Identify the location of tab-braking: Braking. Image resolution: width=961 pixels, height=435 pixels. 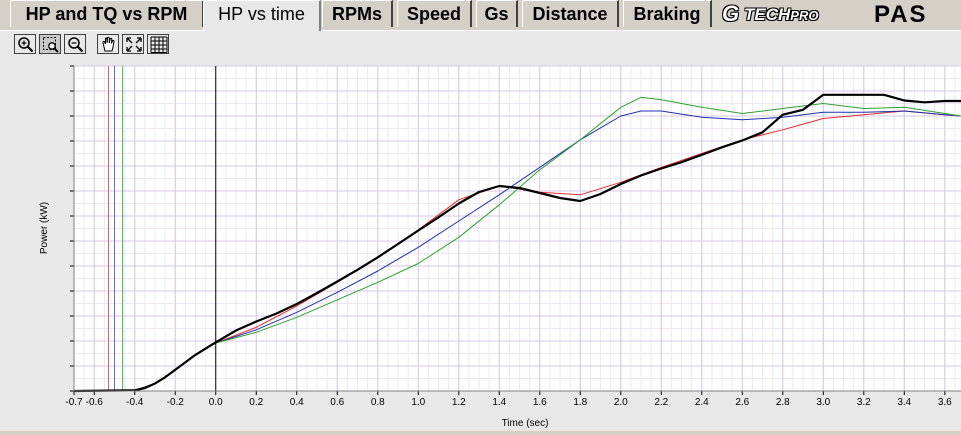
(667, 13).